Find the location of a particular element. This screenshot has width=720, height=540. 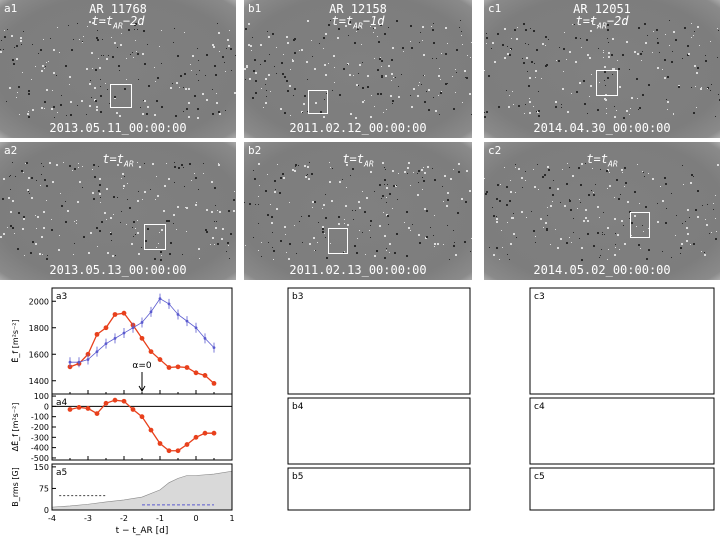

y-tick-label: -200 is located at coordinates (40, 427).